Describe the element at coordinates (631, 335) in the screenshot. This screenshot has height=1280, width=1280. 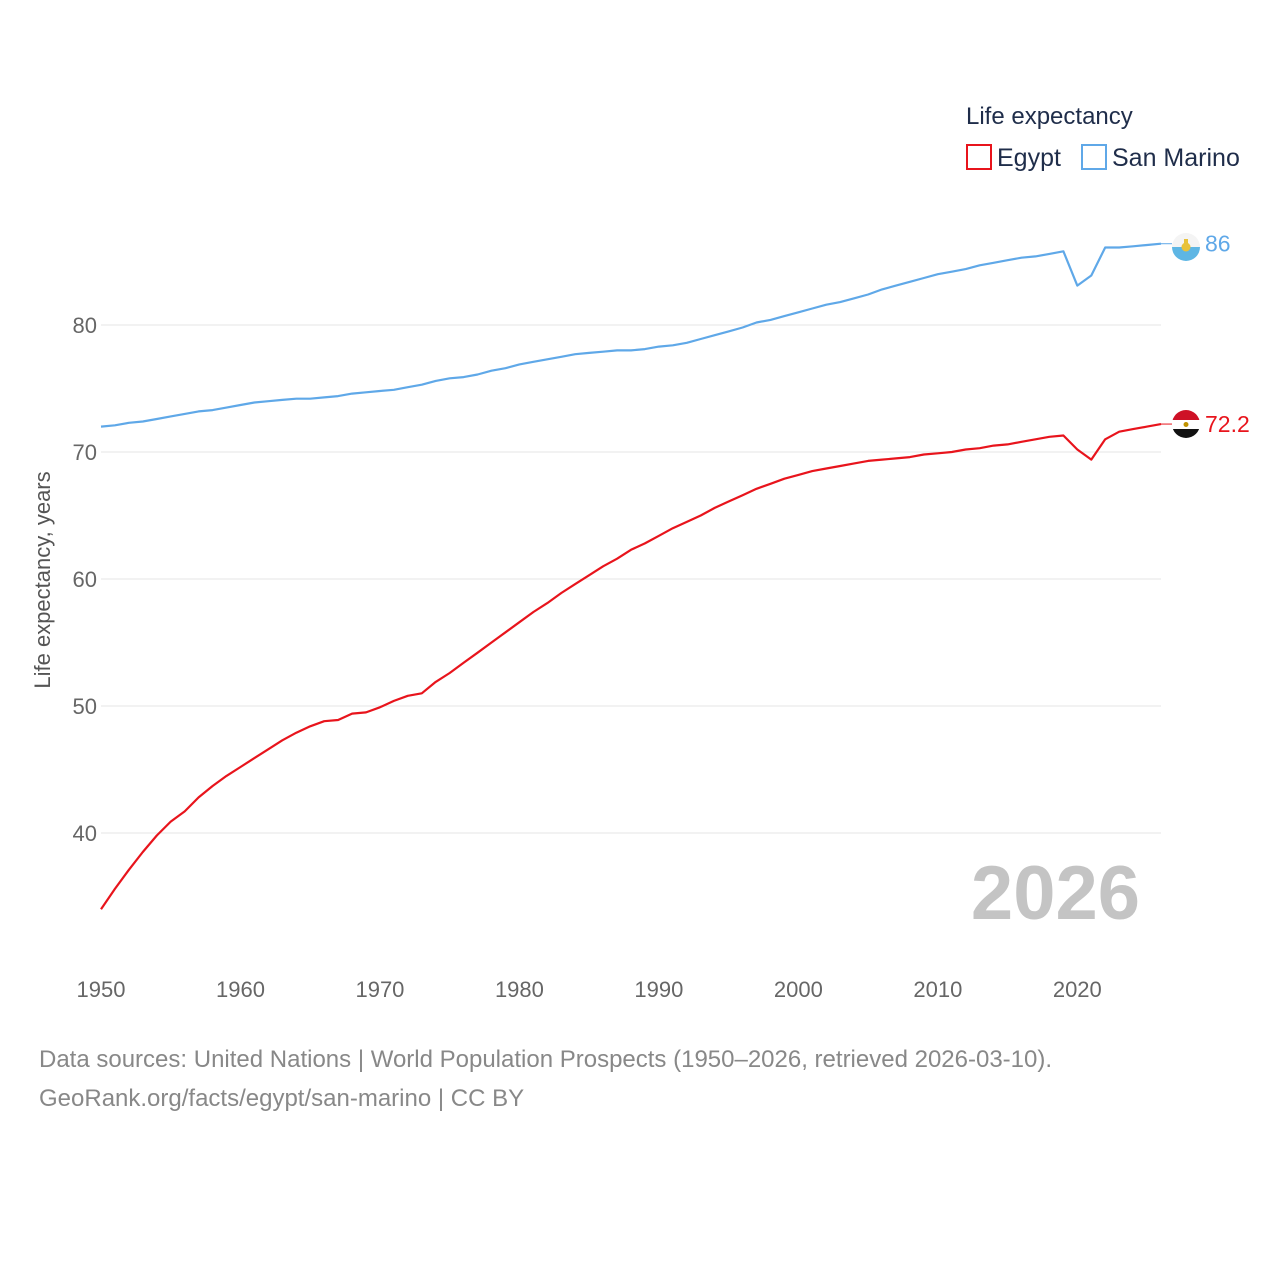
I see `series-line-san-marino` at that location.